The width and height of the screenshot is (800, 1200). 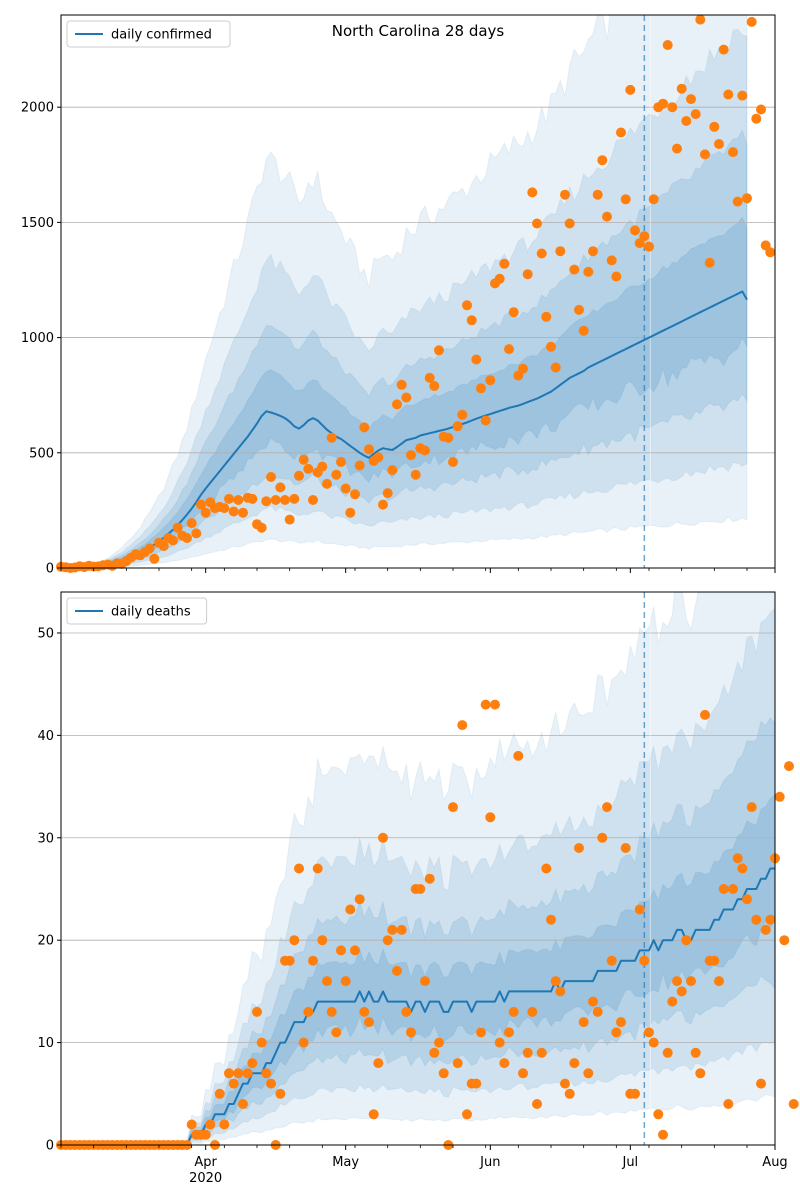 I want to click on chart-title: North Carolina 28 days, so click(x=418, y=31).